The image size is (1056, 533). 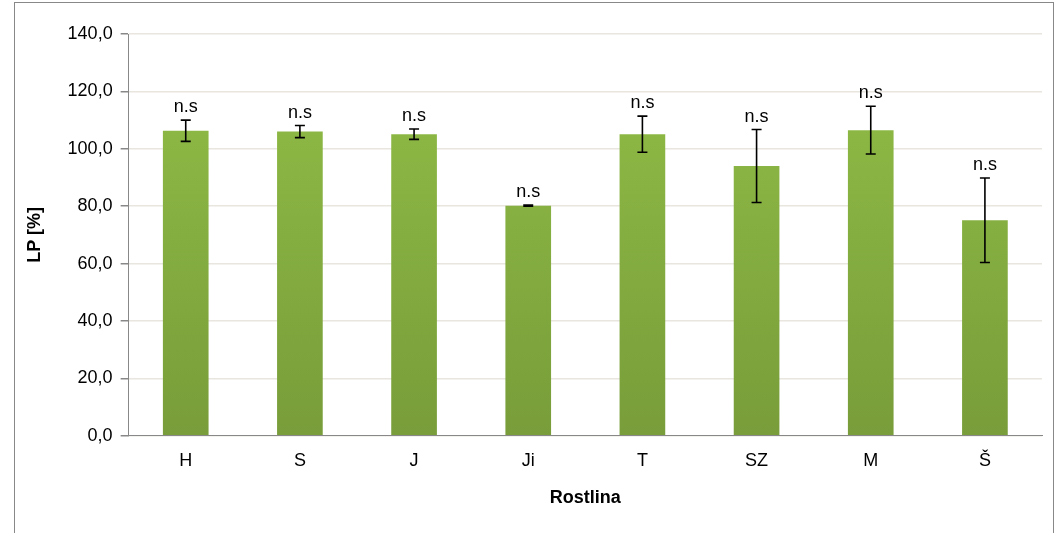 What do you see at coordinates (100, 434) in the screenshot?
I see `y-tick-label: 0,0` at bounding box center [100, 434].